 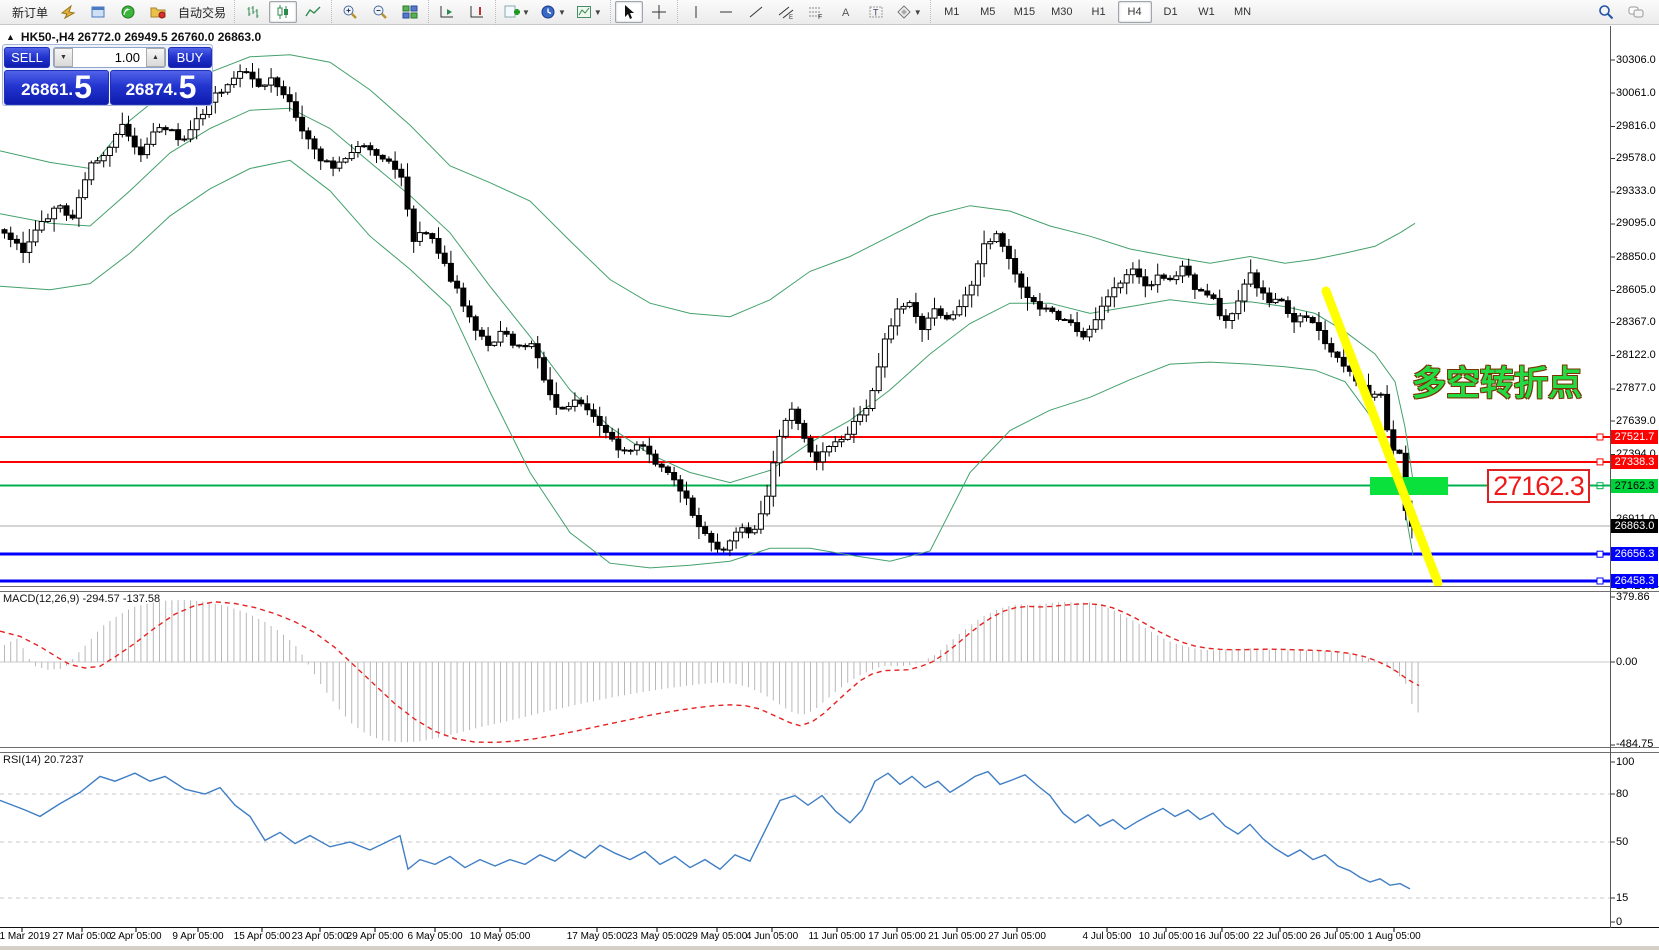 I want to click on equidistant-channel-icon: E, so click(x=786, y=12).